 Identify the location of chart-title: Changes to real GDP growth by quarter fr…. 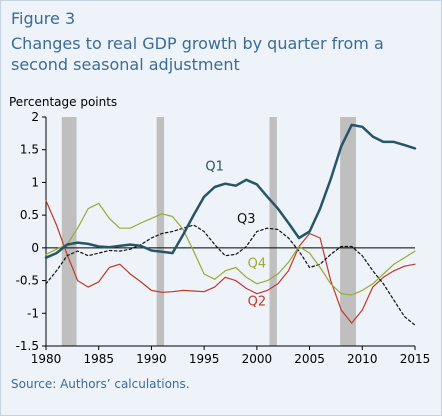
(197, 54).